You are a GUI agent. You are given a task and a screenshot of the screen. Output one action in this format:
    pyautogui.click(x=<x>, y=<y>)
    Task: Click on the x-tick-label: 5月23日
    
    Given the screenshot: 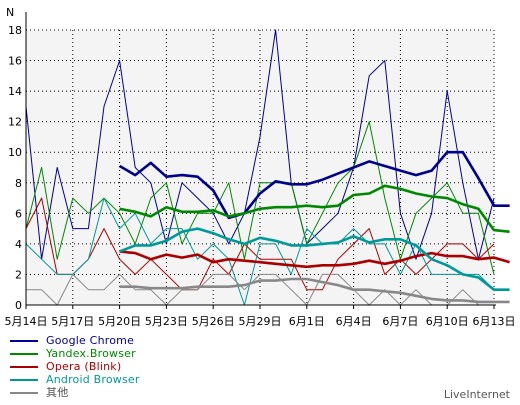 What is the action you would take?
    pyautogui.click(x=166, y=321)
    